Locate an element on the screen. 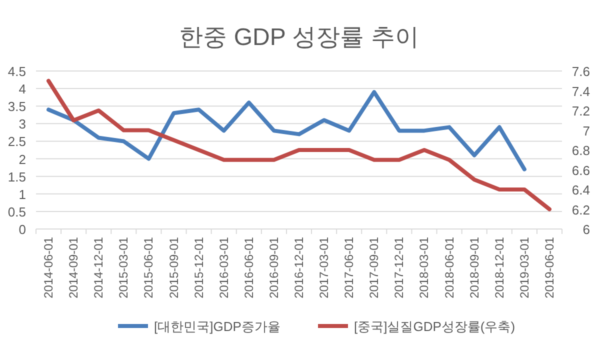  legend-label: [중국]실질GDP성장률(우축) is located at coordinates (435, 326).